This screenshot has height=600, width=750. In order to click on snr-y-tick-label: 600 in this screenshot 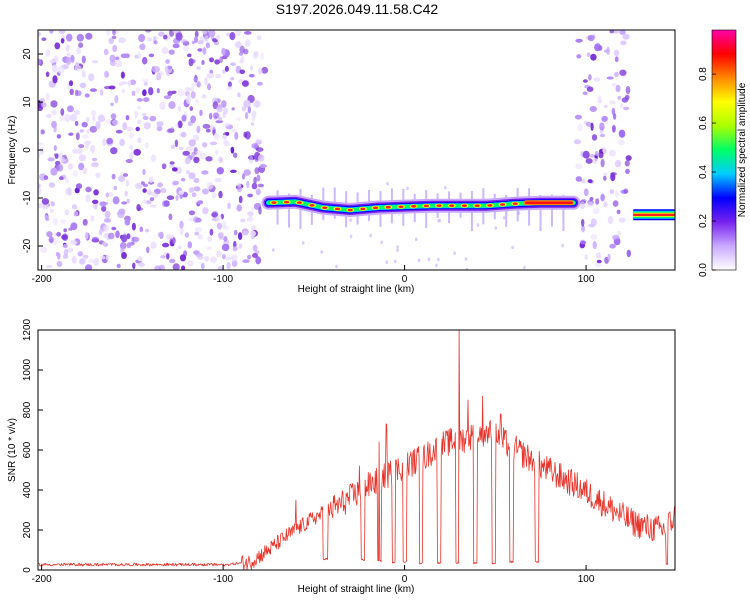, I will do `click(27, 449)`.